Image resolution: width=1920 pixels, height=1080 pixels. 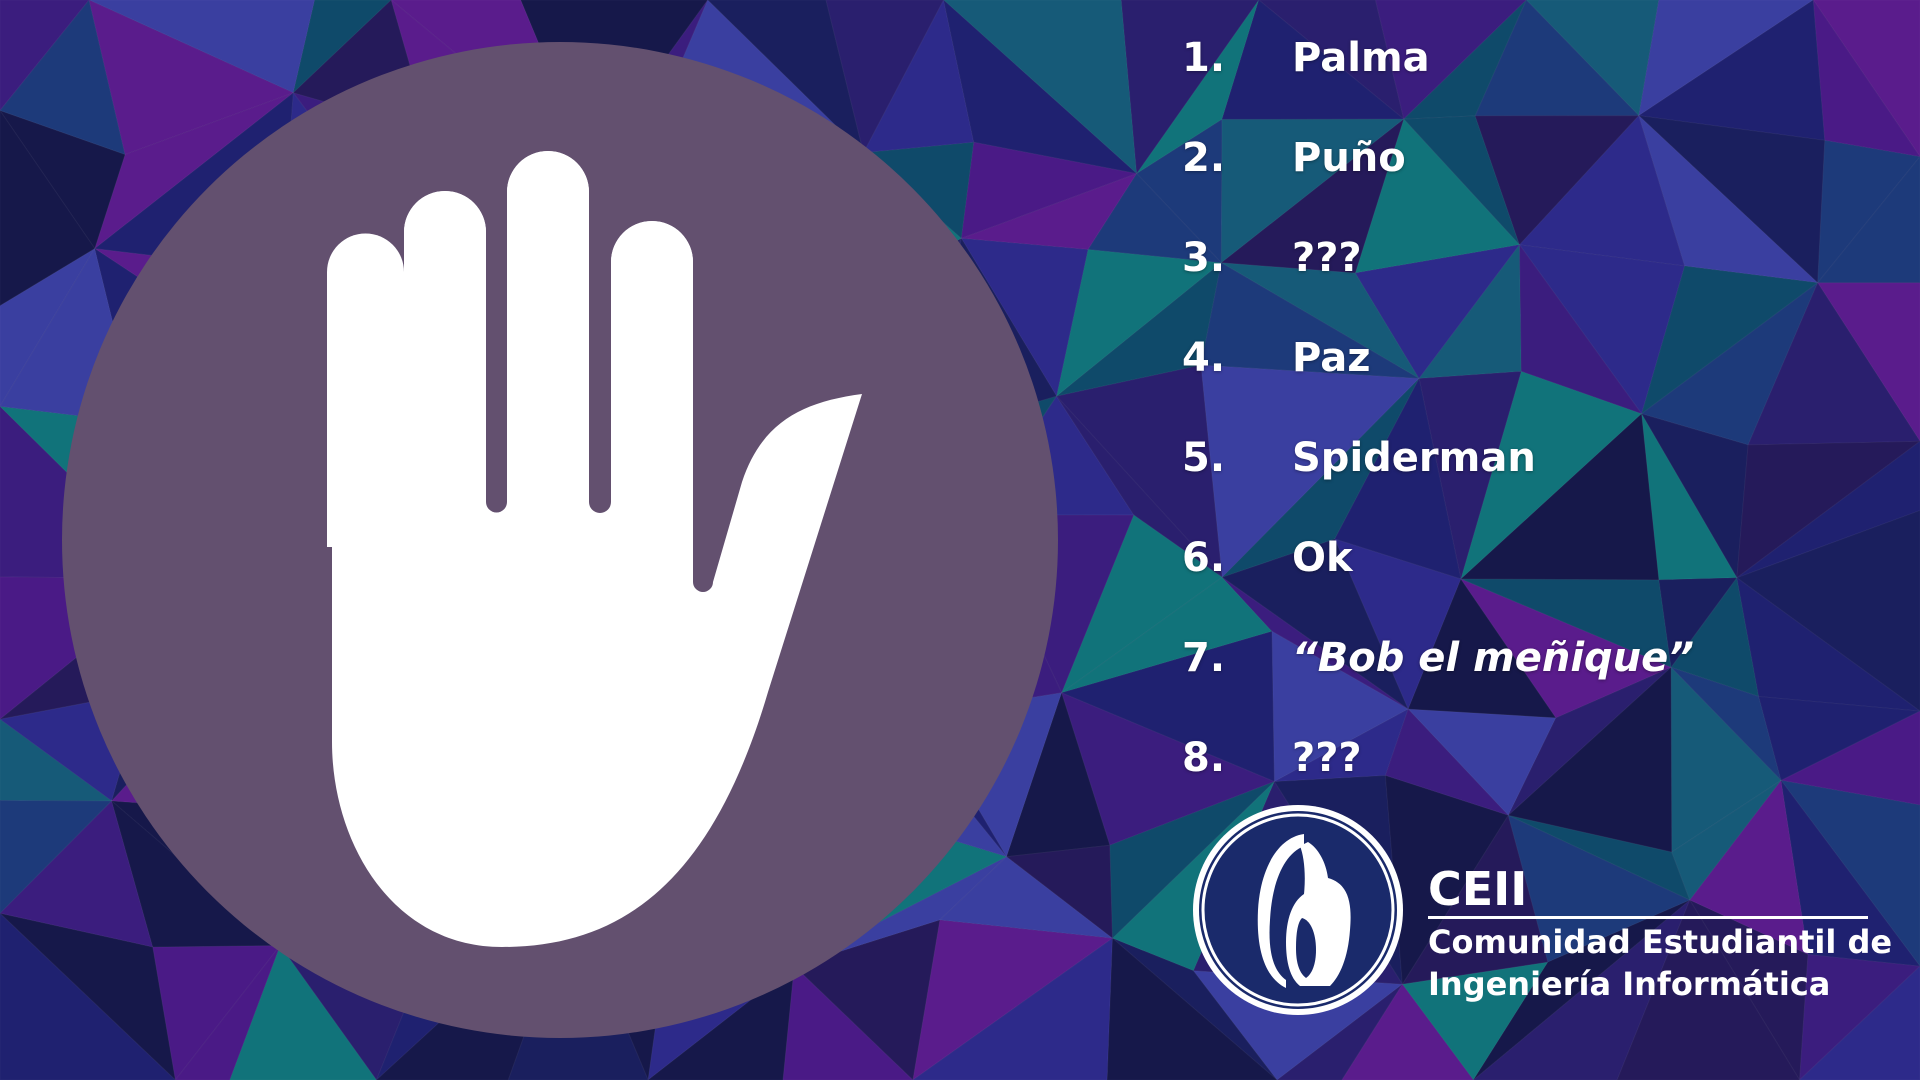 I want to click on list-item-label: Puño, so click(x=1349, y=158).